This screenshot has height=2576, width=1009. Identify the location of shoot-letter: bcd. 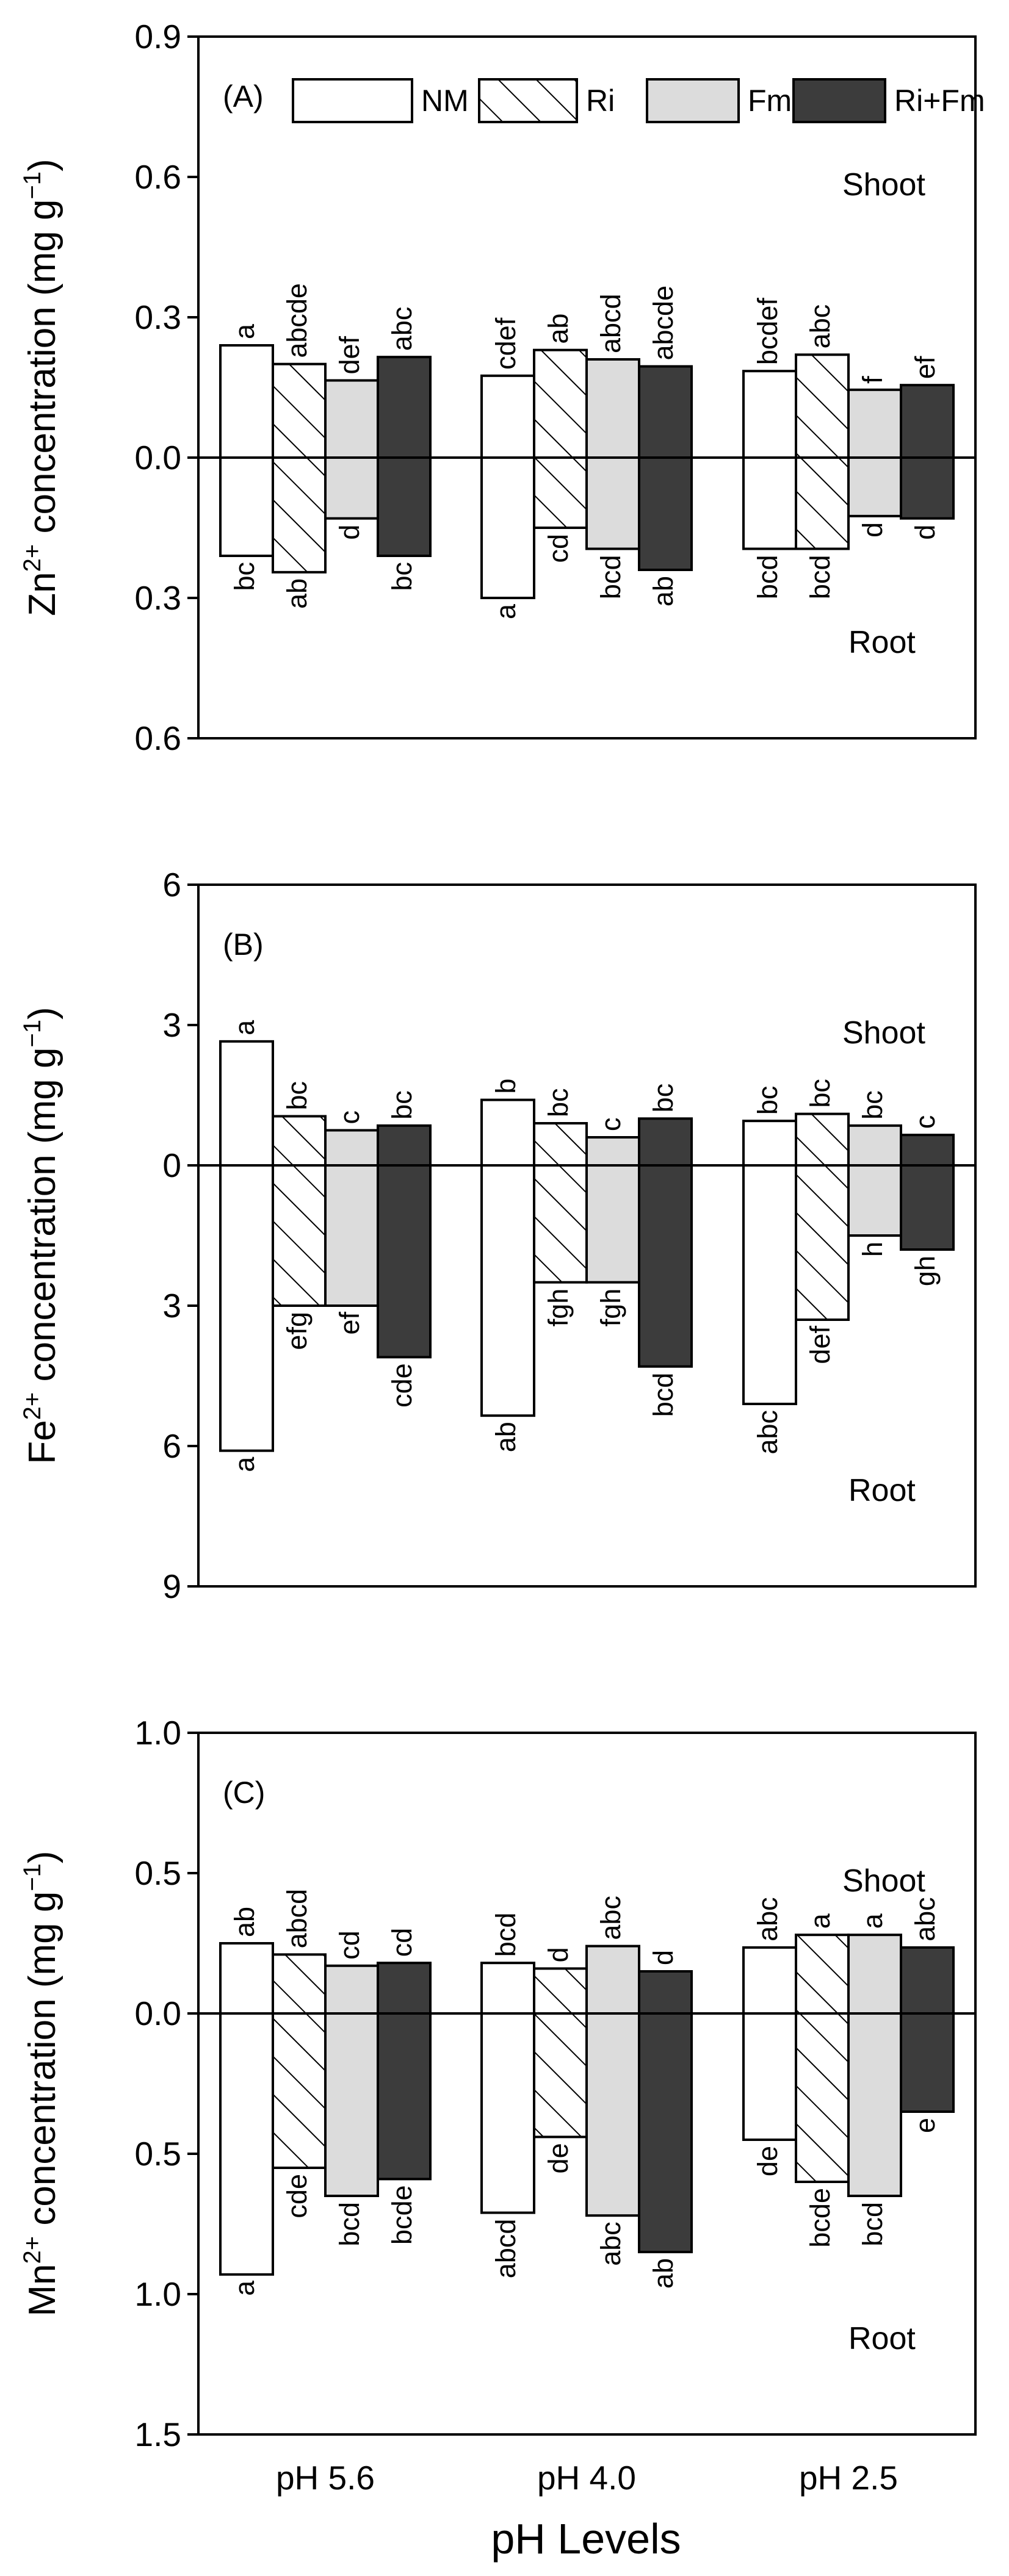
(506, 1935).